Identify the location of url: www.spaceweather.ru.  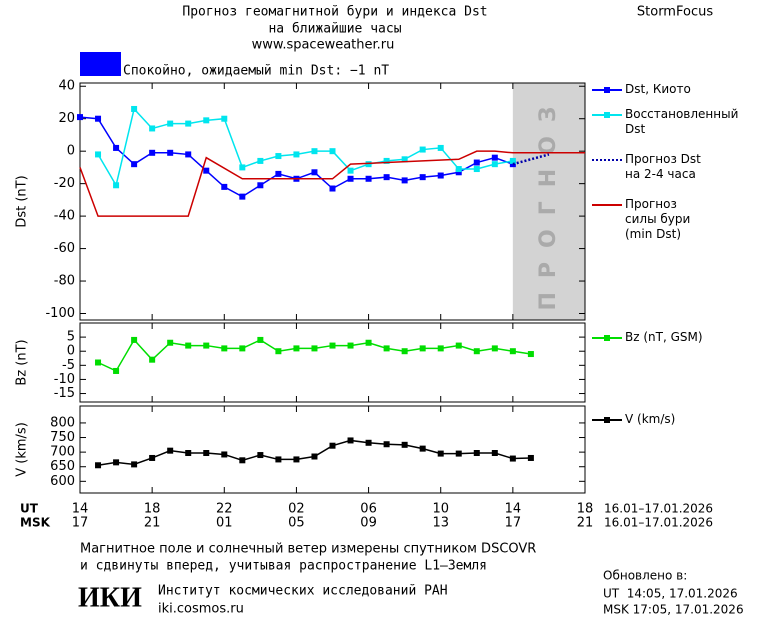
(323, 45).